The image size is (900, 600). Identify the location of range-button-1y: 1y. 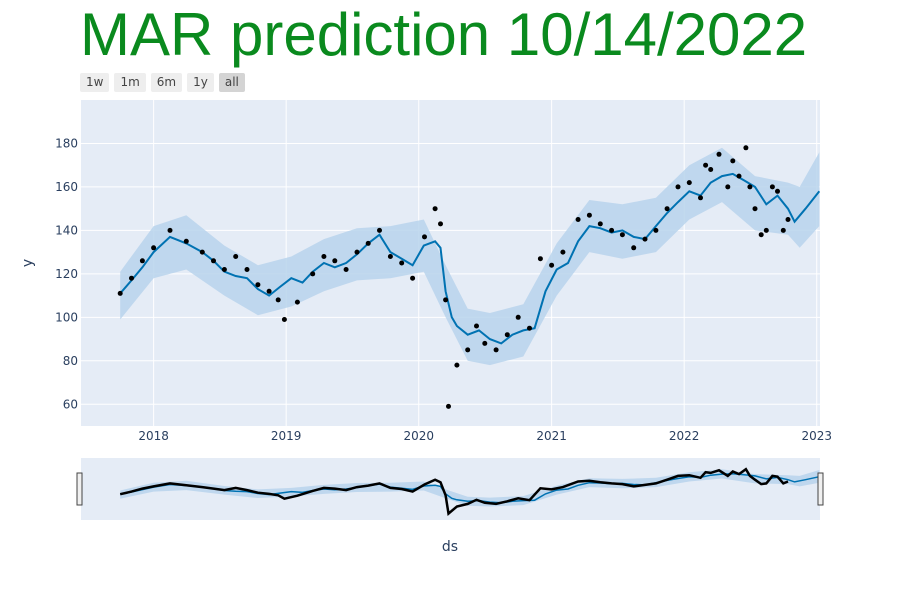
(200, 82).